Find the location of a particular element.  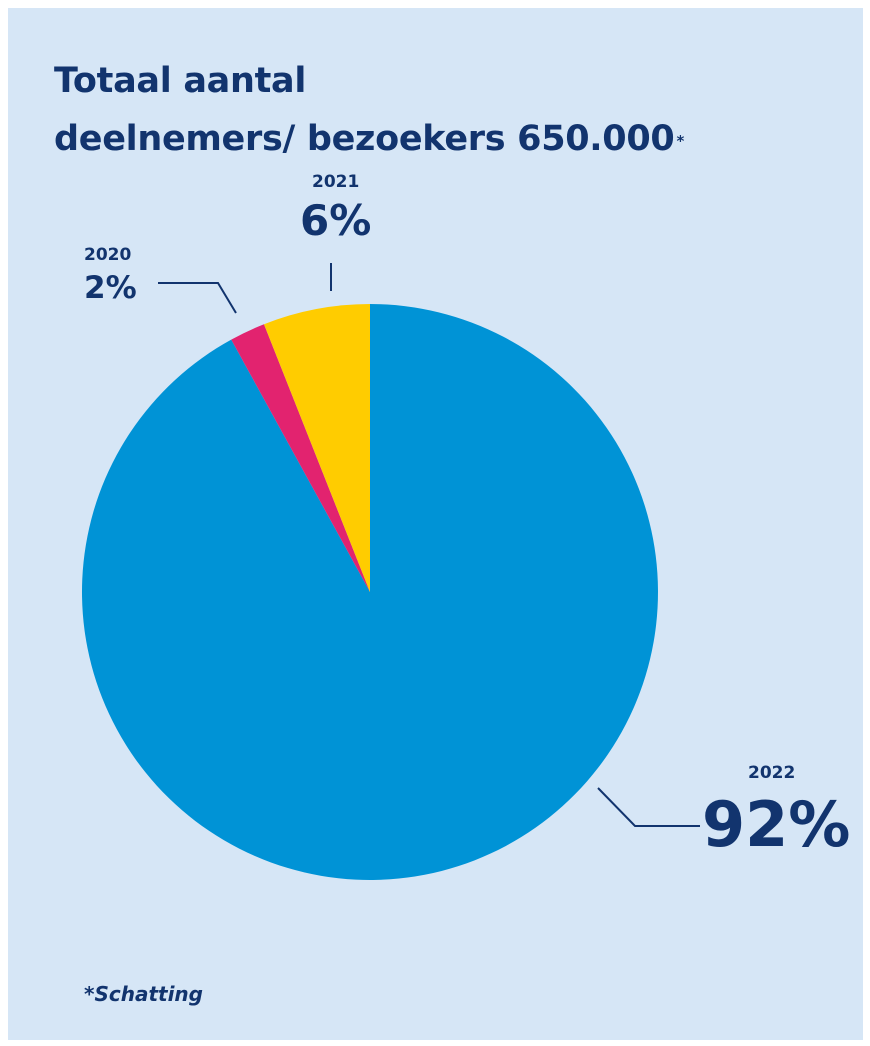

slice-year-label-2022: 2022 is located at coordinates (772, 773).